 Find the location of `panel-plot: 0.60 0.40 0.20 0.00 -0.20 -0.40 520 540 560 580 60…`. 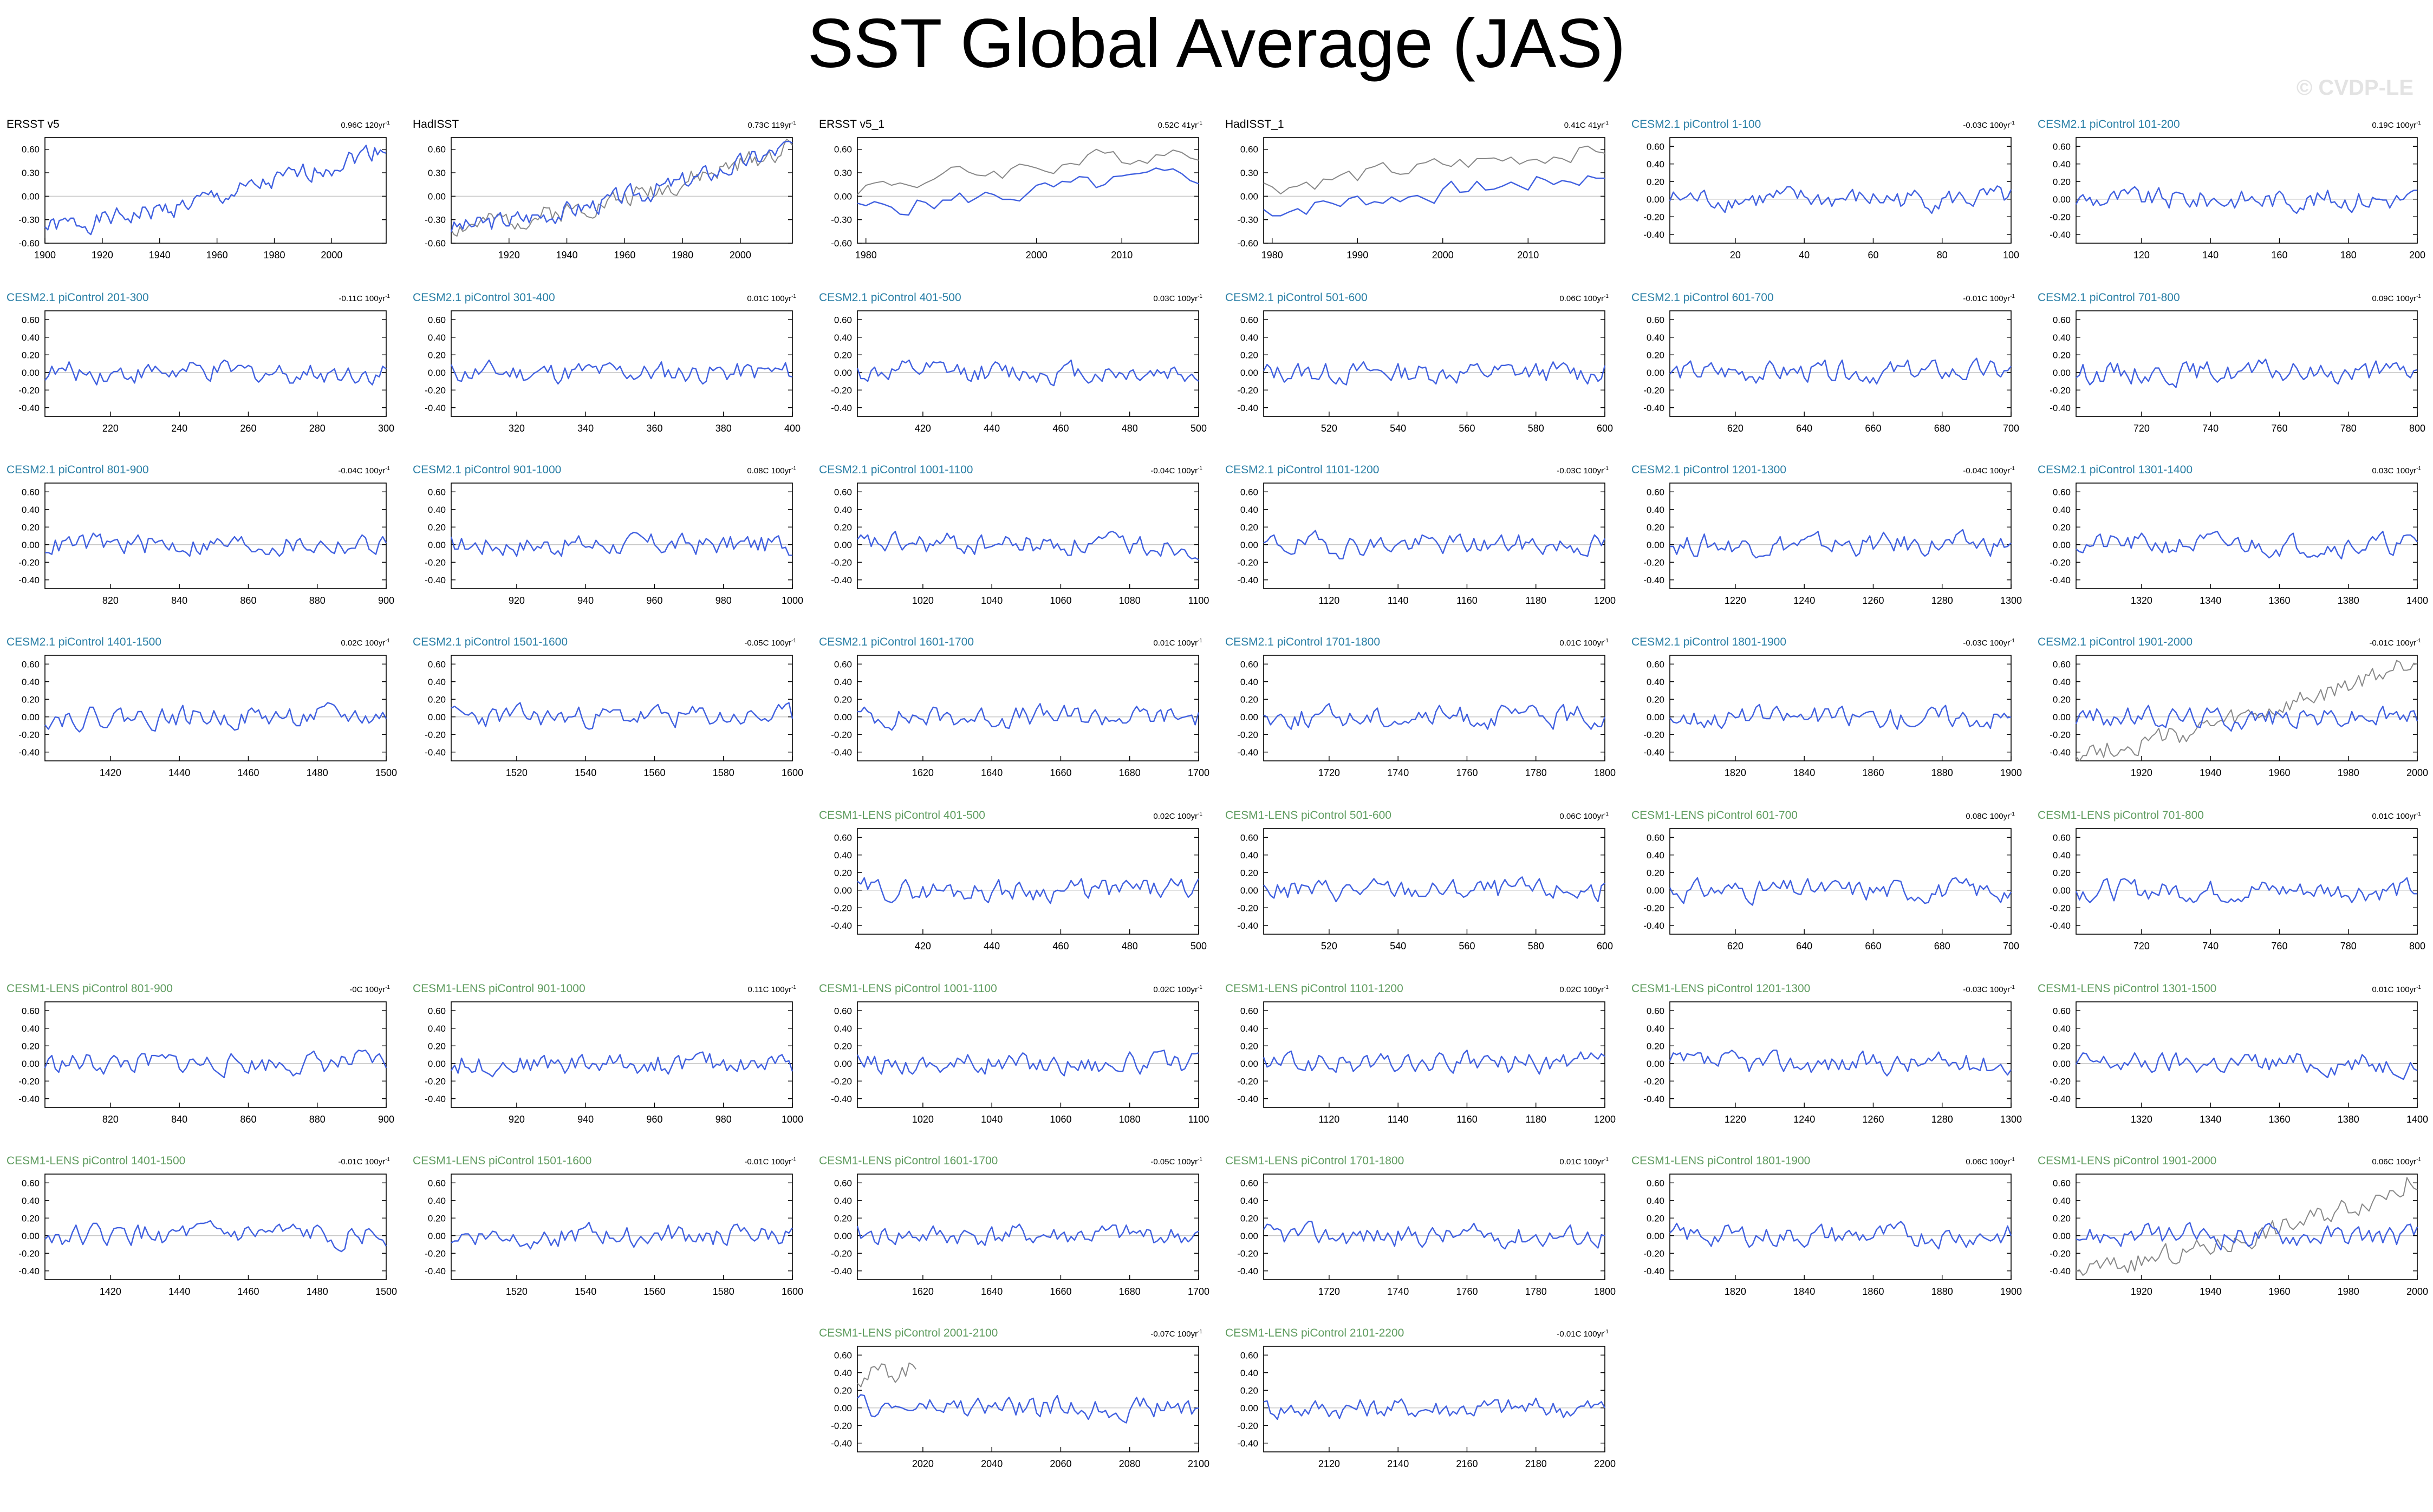

panel-plot: 0.60 0.40 0.20 0.00 -0.20 -0.40 520 540 560 580 60… is located at coordinates (1425, 889).